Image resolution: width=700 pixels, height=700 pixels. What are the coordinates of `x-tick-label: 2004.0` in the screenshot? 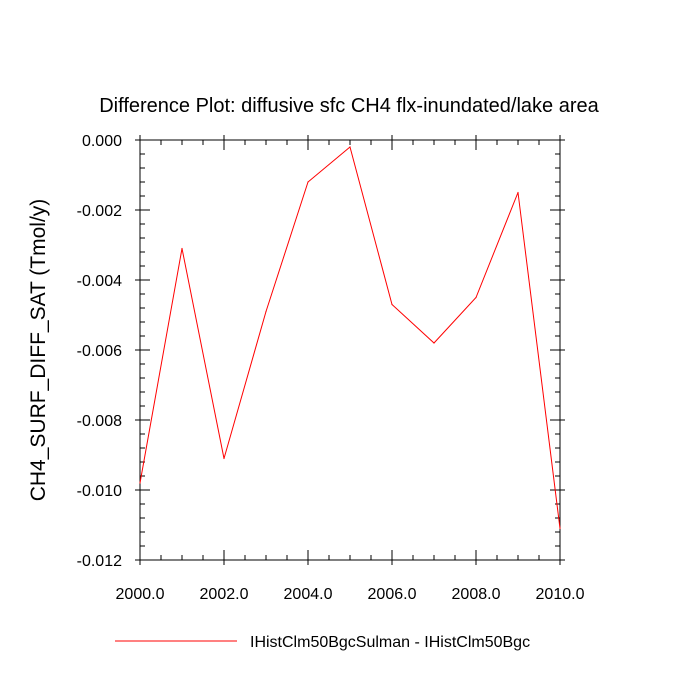 It's located at (308, 594).